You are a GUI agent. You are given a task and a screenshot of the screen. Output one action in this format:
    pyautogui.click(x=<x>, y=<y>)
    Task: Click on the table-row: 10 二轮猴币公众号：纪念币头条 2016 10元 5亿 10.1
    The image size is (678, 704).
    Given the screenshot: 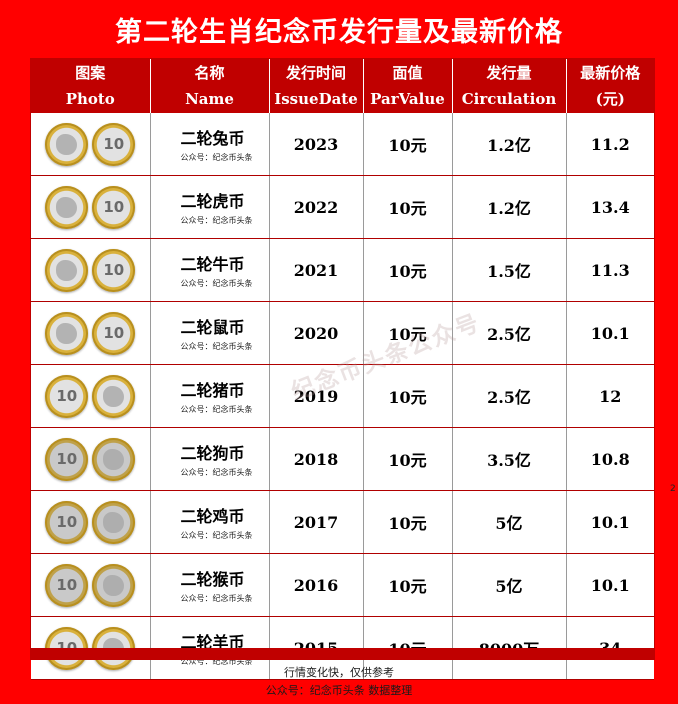 What is the action you would take?
    pyautogui.click(x=342, y=585)
    